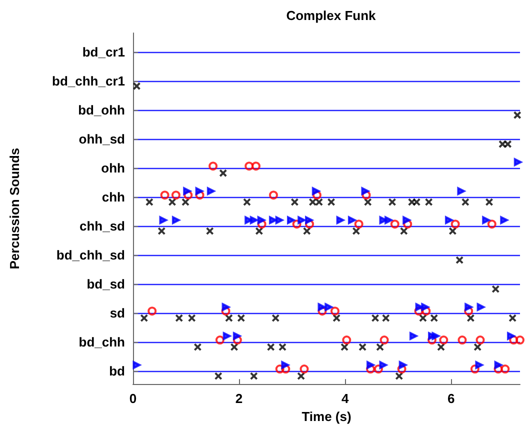  I want to click on y-tick-label: bd_chh, so click(102, 342).